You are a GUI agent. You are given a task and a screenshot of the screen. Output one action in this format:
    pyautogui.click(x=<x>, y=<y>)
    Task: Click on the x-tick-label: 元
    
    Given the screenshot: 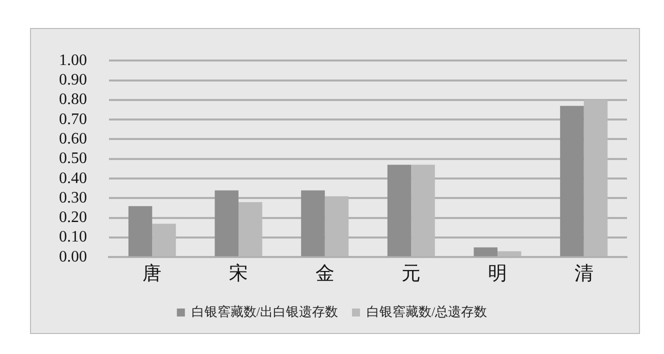 What is the action you would take?
    pyautogui.click(x=411, y=274)
    